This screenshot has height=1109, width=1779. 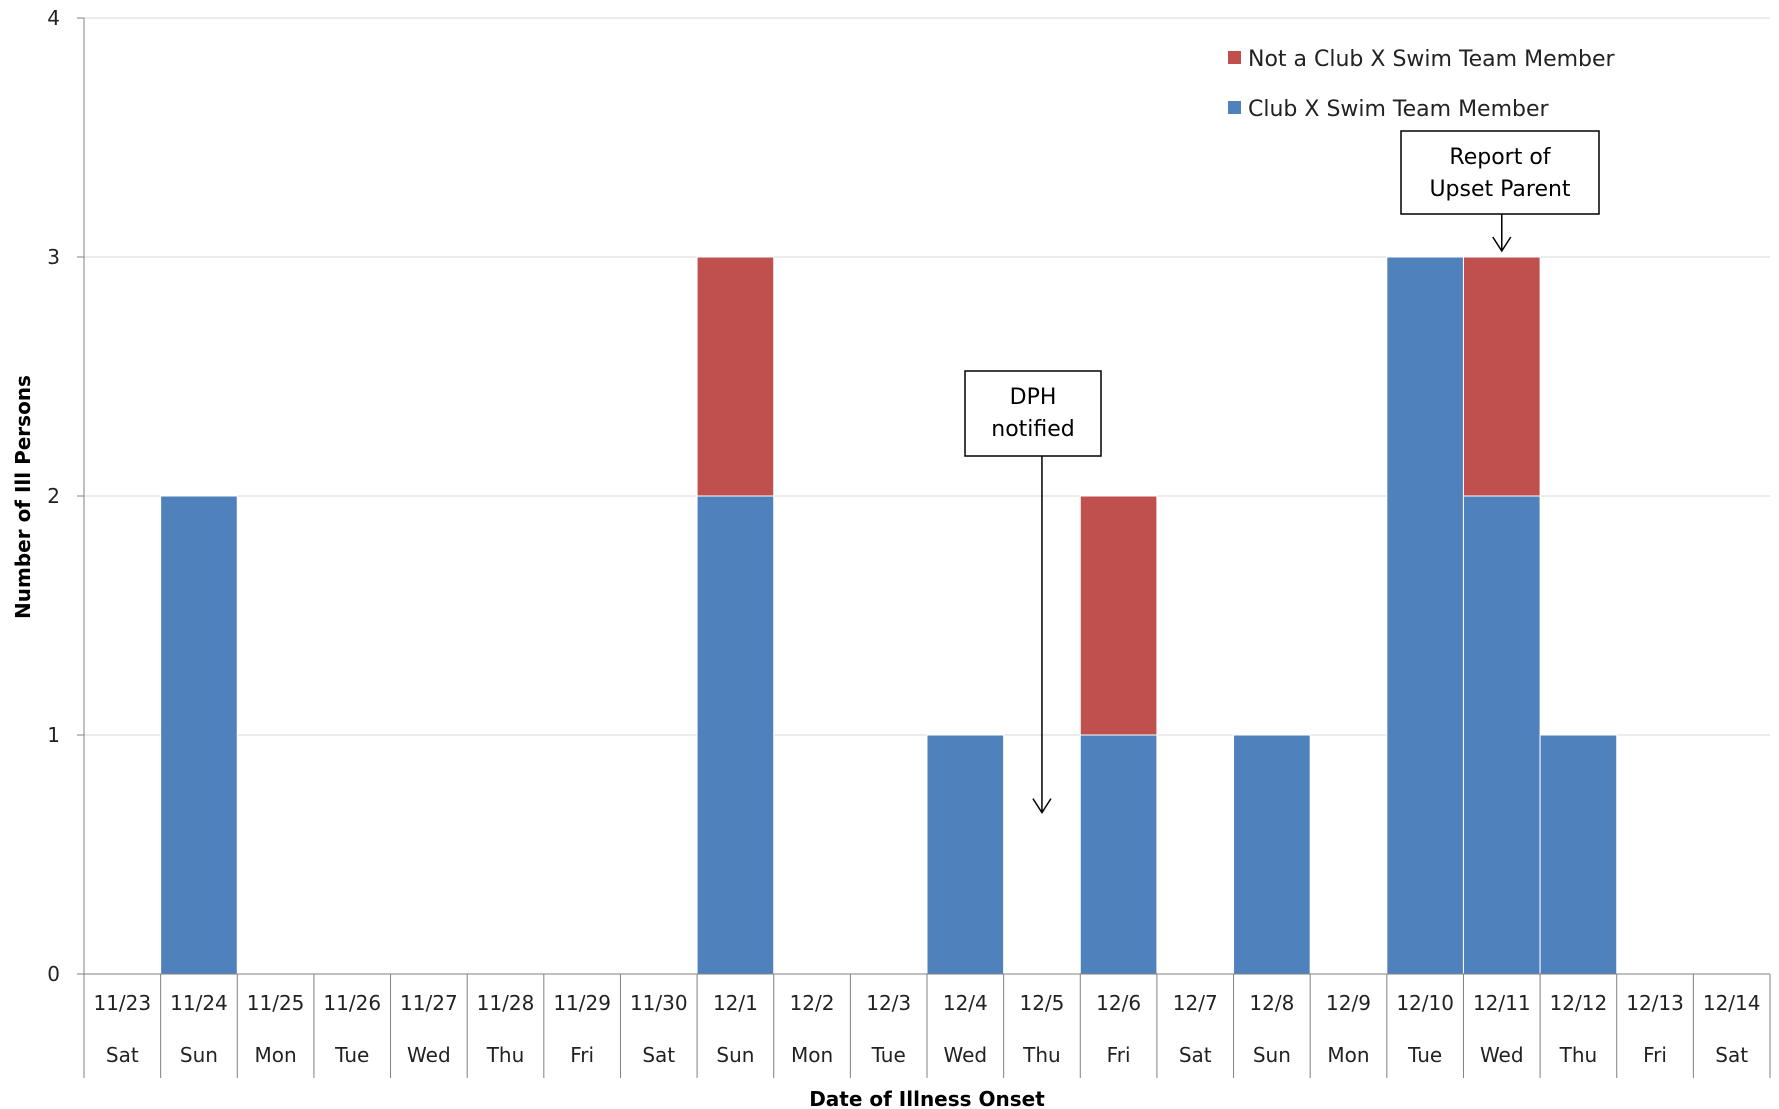 I want to click on x-tick-label: 12/9, so click(x=1348, y=1003).